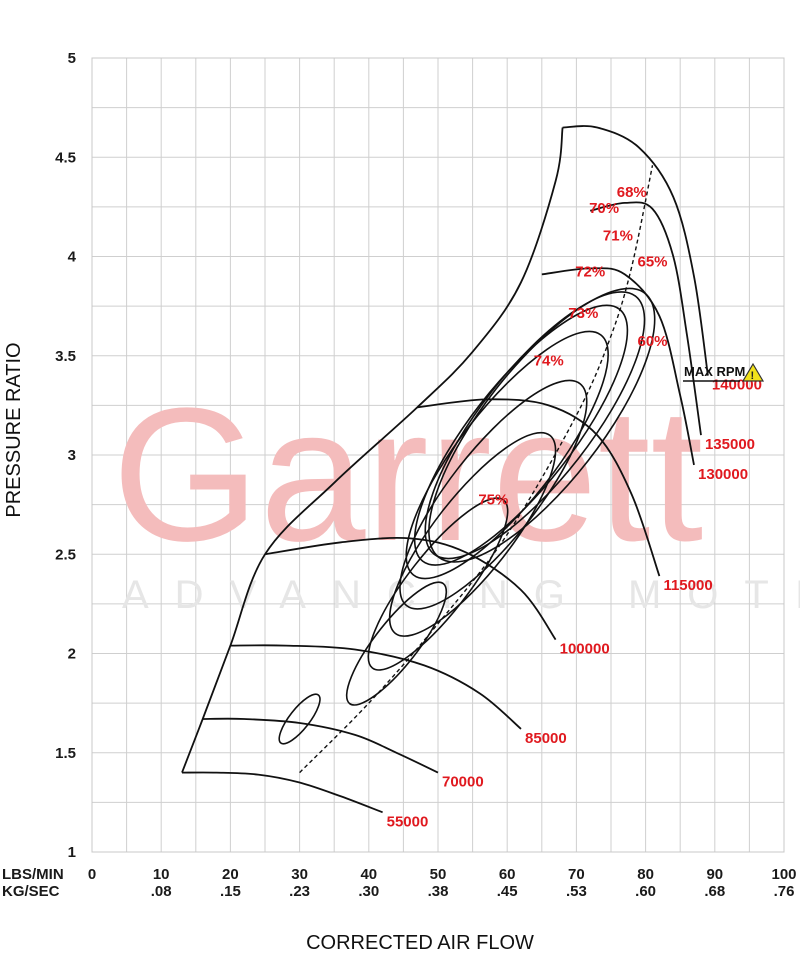 This screenshot has width=800, height=955. Describe the element at coordinates (714, 371) in the screenshot. I see `max-rpm-label: MAX RPM` at that location.